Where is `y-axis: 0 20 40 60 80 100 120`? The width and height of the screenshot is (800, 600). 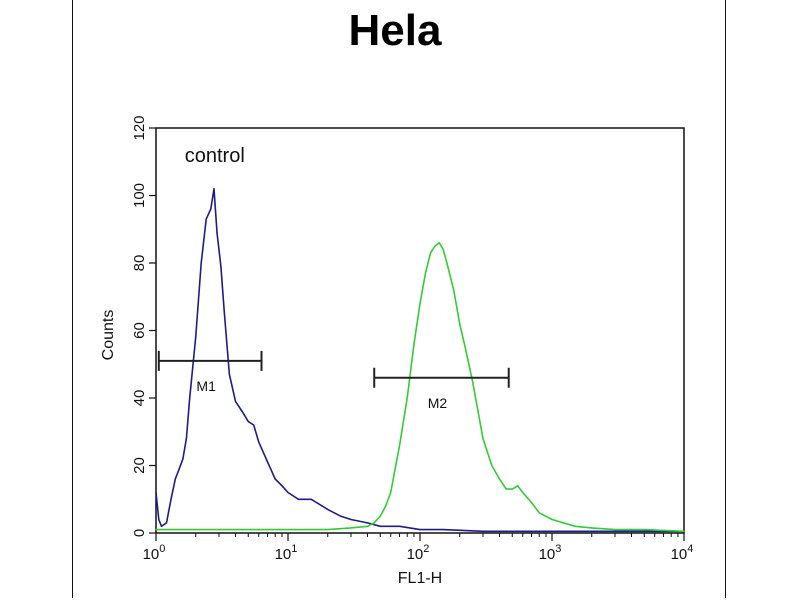
y-axis: 0 20 40 60 80 100 120 is located at coordinates (143, 326).